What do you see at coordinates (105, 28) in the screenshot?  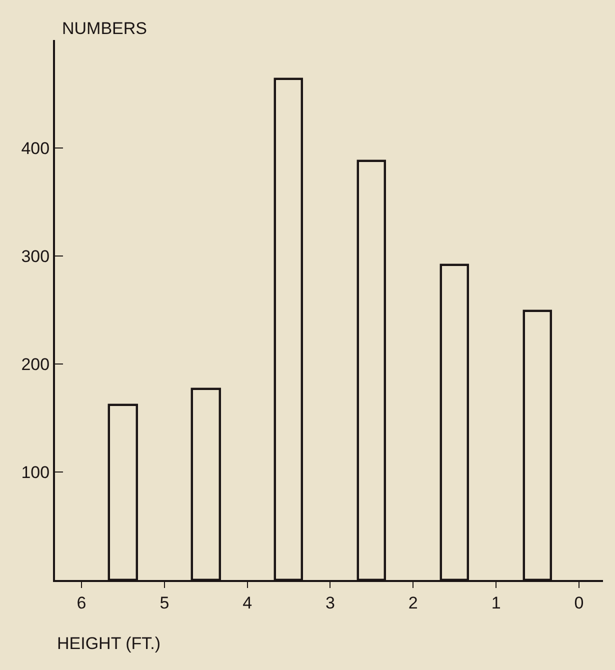 I see `y-axis-title: NUMBERS` at bounding box center [105, 28].